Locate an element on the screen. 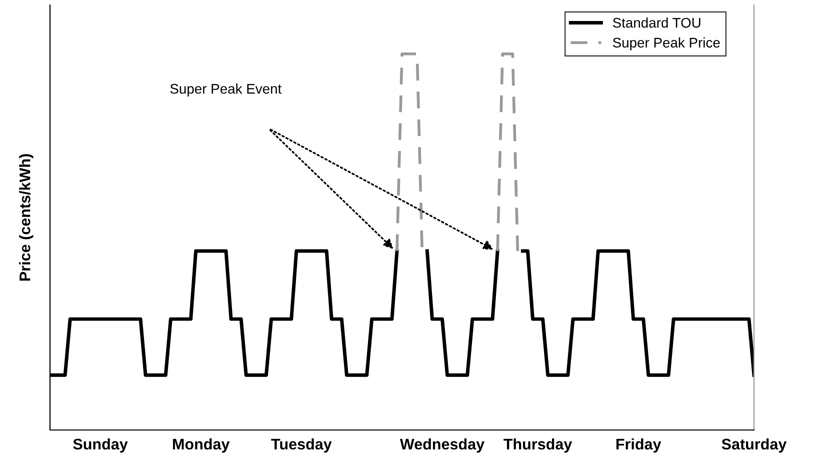 The image size is (823, 460). x-tick-label: Thursday is located at coordinates (538, 445).